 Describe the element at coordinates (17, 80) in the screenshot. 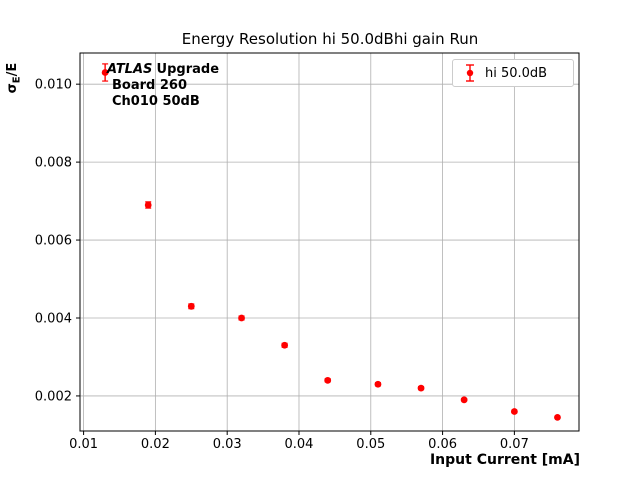

I see `y-axis-label-sub: E` at that location.